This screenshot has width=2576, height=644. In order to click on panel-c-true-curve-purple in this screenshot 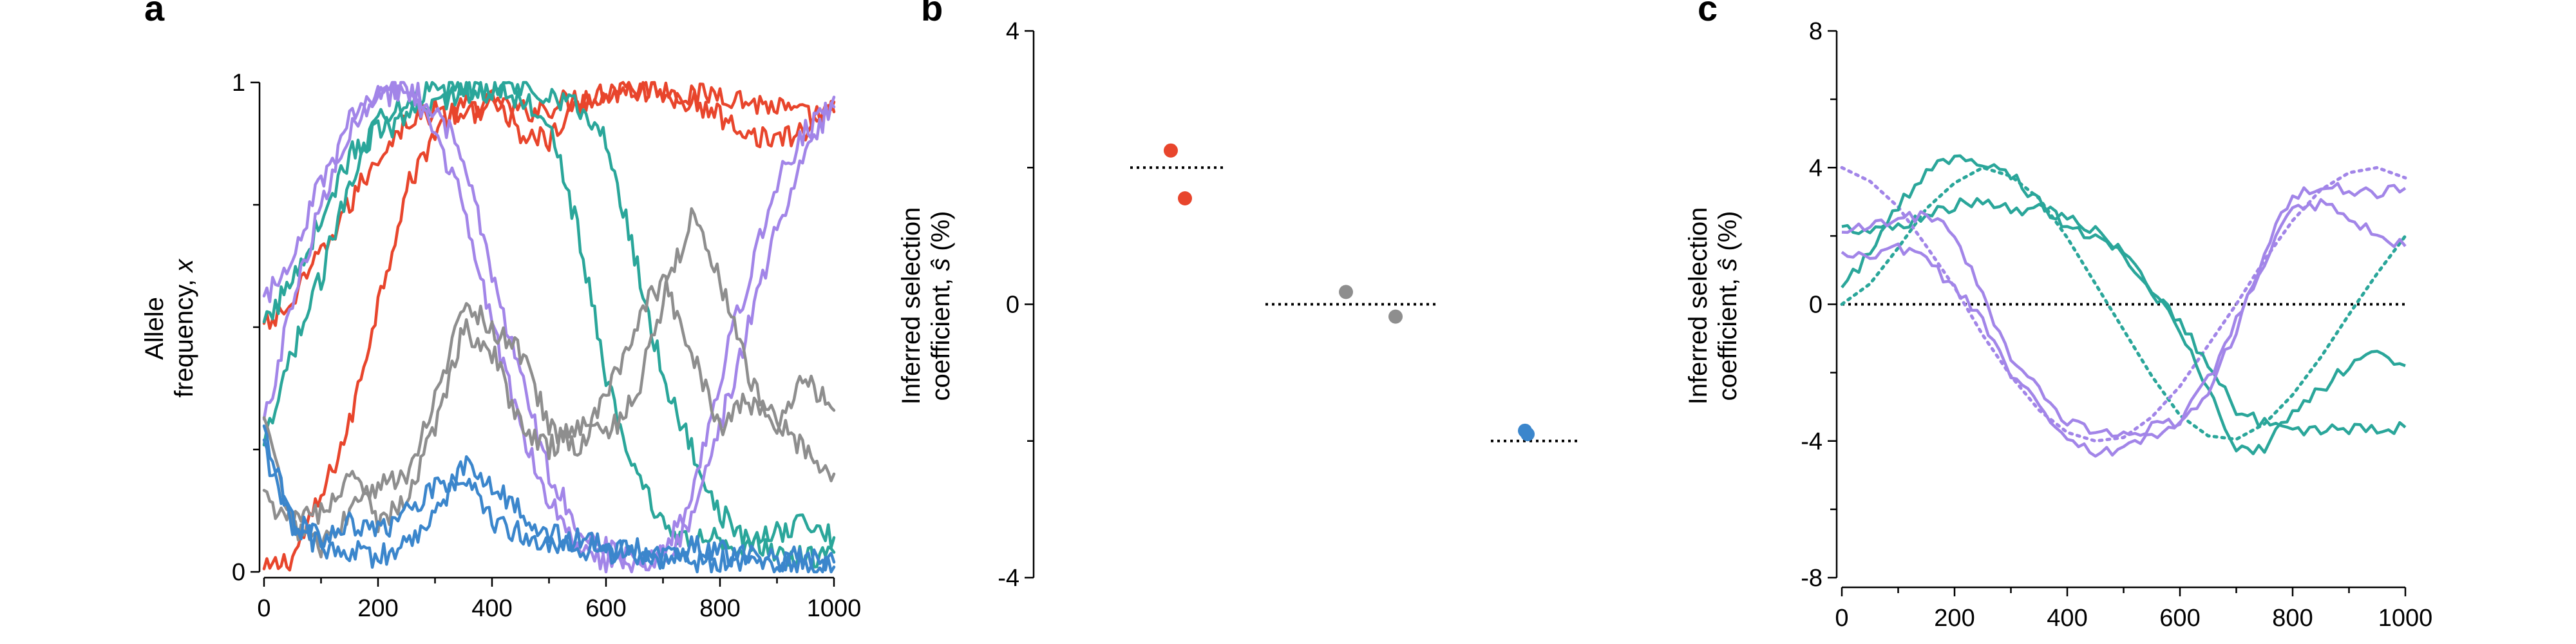, I will do `click(2123, 304)`.